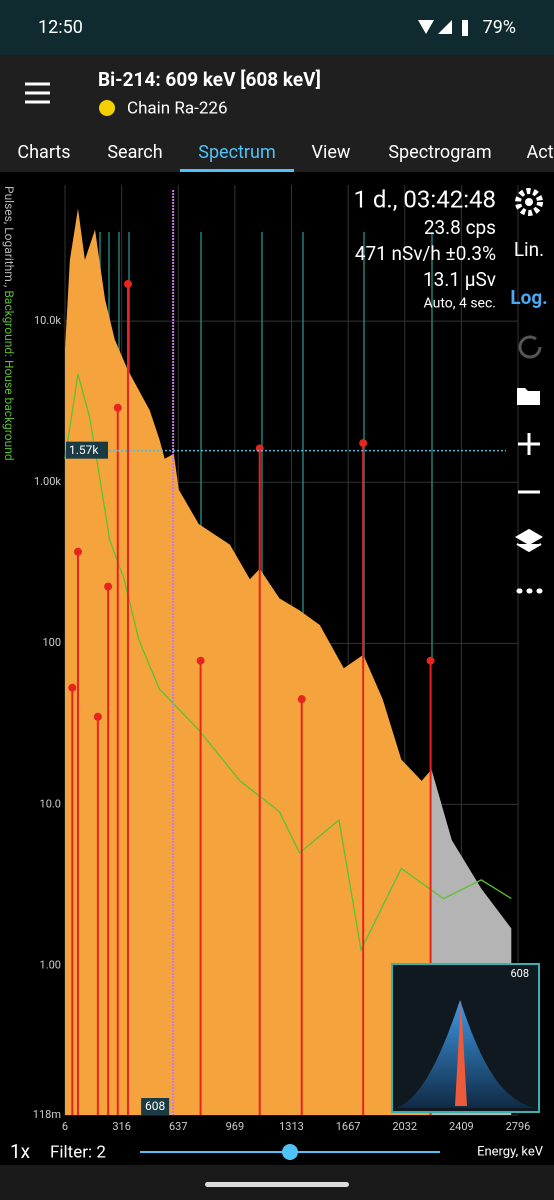 The width and height of the screenshot is (554, 1200). I want to click on inset-peak, so click(465, 1054).